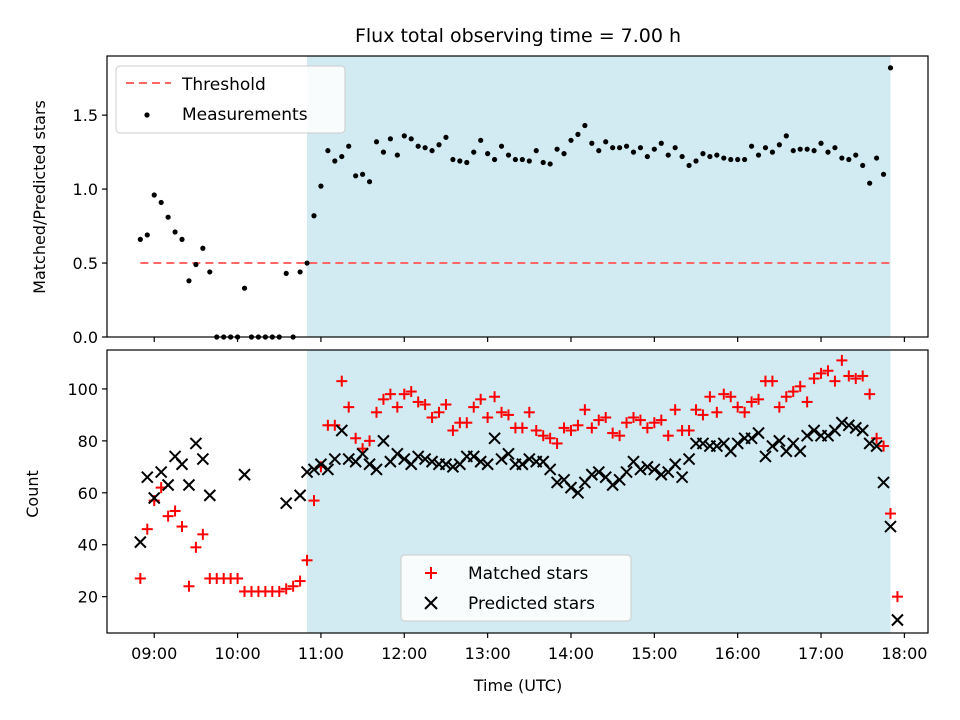  I want to click on top-y-ticks: 0.0 0.5 1.0 1.5, so click(90, 226).